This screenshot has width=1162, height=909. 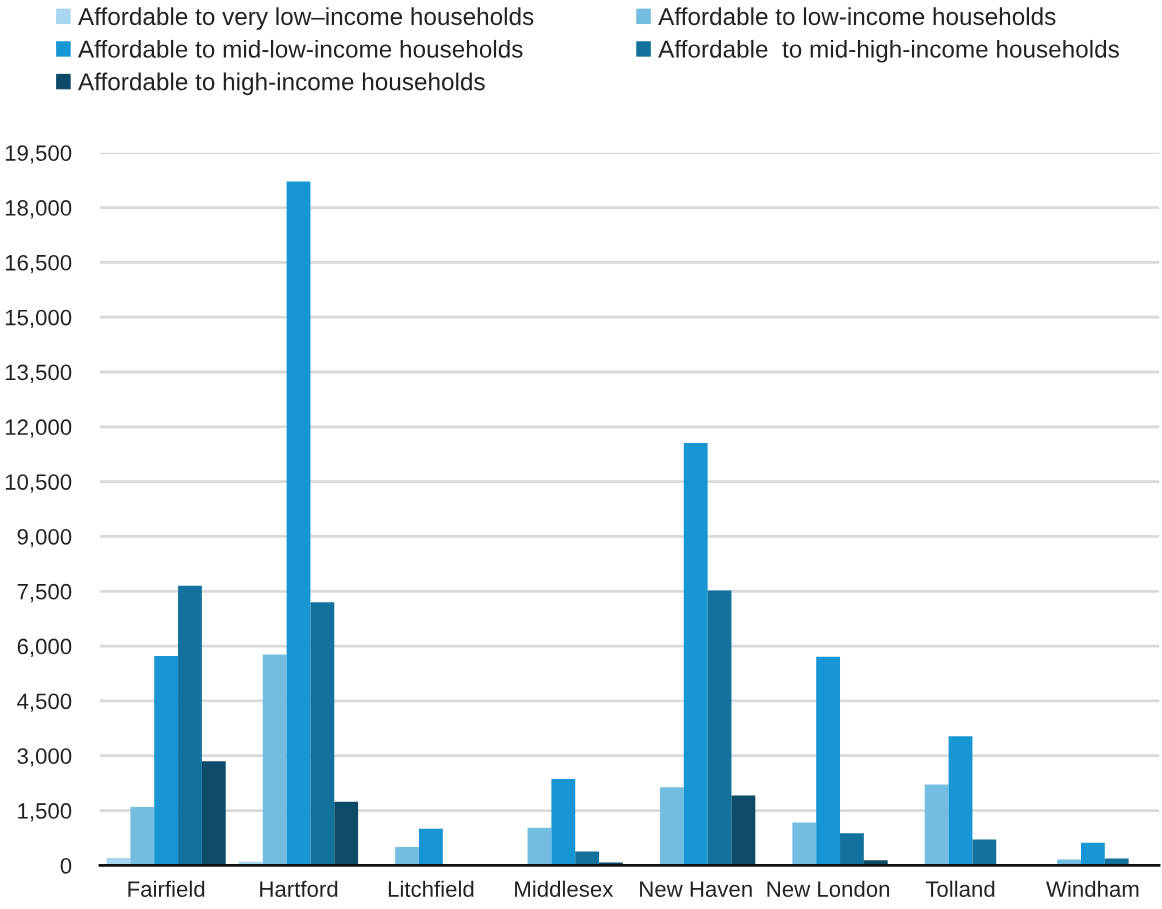 What do you see at coordinates (166, 888) in the screenshot?
I see `x-tick-label: Fairfield` at bounding box center [166, 888].